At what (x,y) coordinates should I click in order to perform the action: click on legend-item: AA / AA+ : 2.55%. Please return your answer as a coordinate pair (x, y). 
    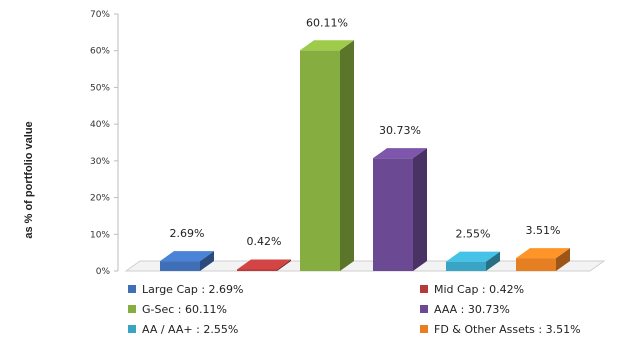
    Looking at the image, I should click on (183, 329).